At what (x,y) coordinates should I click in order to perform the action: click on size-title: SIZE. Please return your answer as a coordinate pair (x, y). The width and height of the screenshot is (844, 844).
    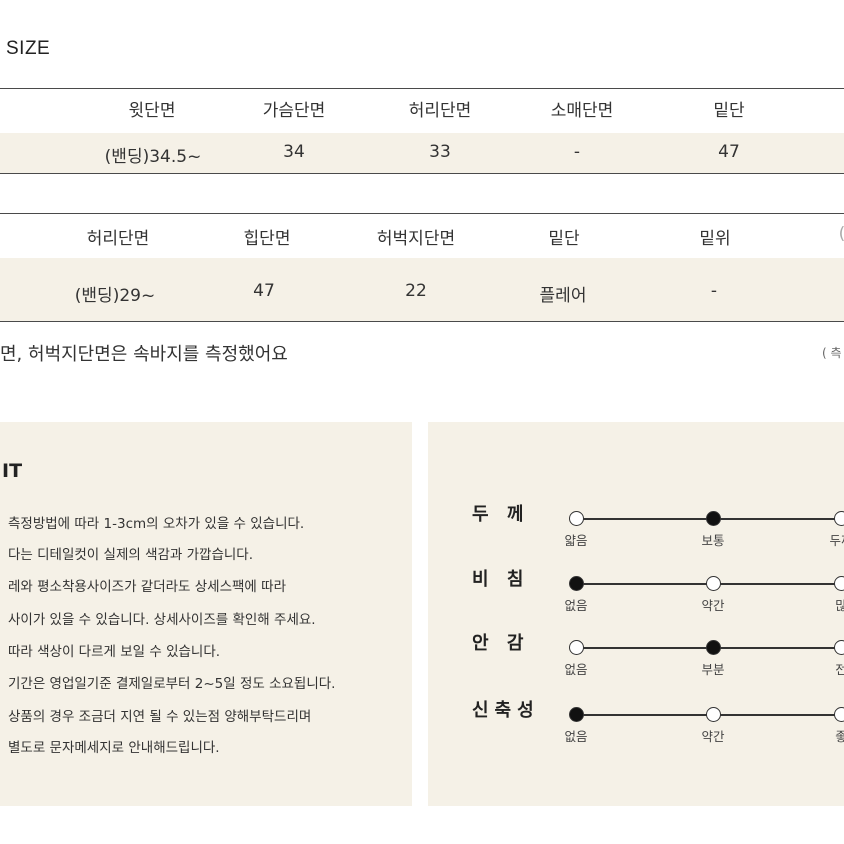
    Looking at the image, I should click on (28, 48).